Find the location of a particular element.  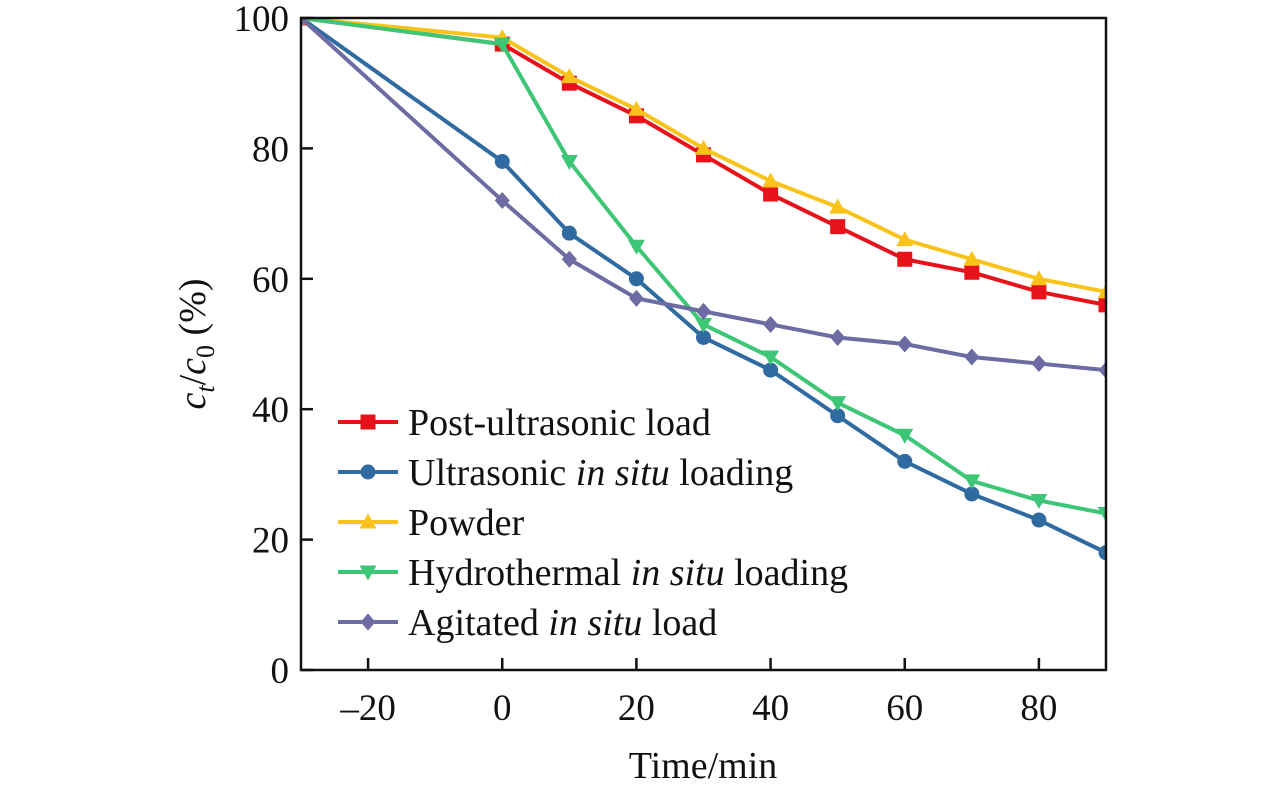

y-tick-label: 0 is located at coordinates (280, 671).